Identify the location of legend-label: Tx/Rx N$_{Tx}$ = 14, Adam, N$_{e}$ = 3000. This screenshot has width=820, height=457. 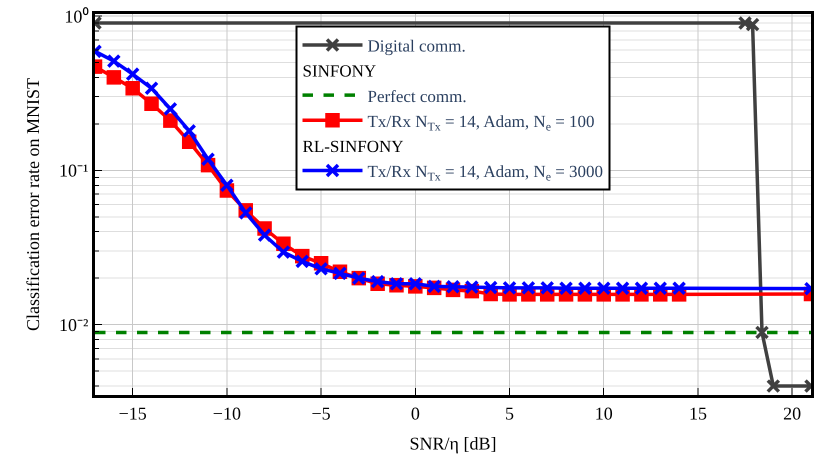
(486, 173).